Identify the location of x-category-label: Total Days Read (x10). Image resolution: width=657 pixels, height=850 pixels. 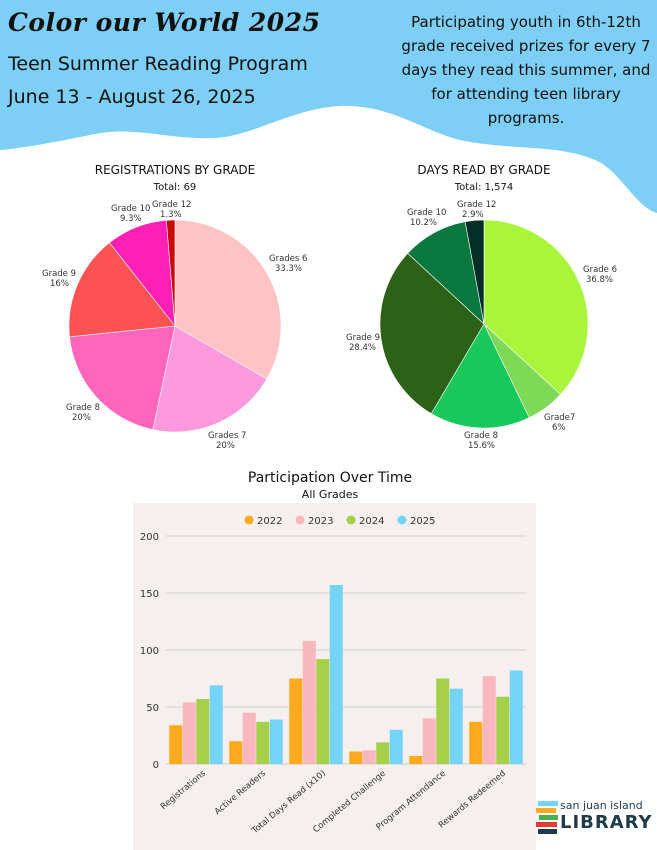
(288, 803).